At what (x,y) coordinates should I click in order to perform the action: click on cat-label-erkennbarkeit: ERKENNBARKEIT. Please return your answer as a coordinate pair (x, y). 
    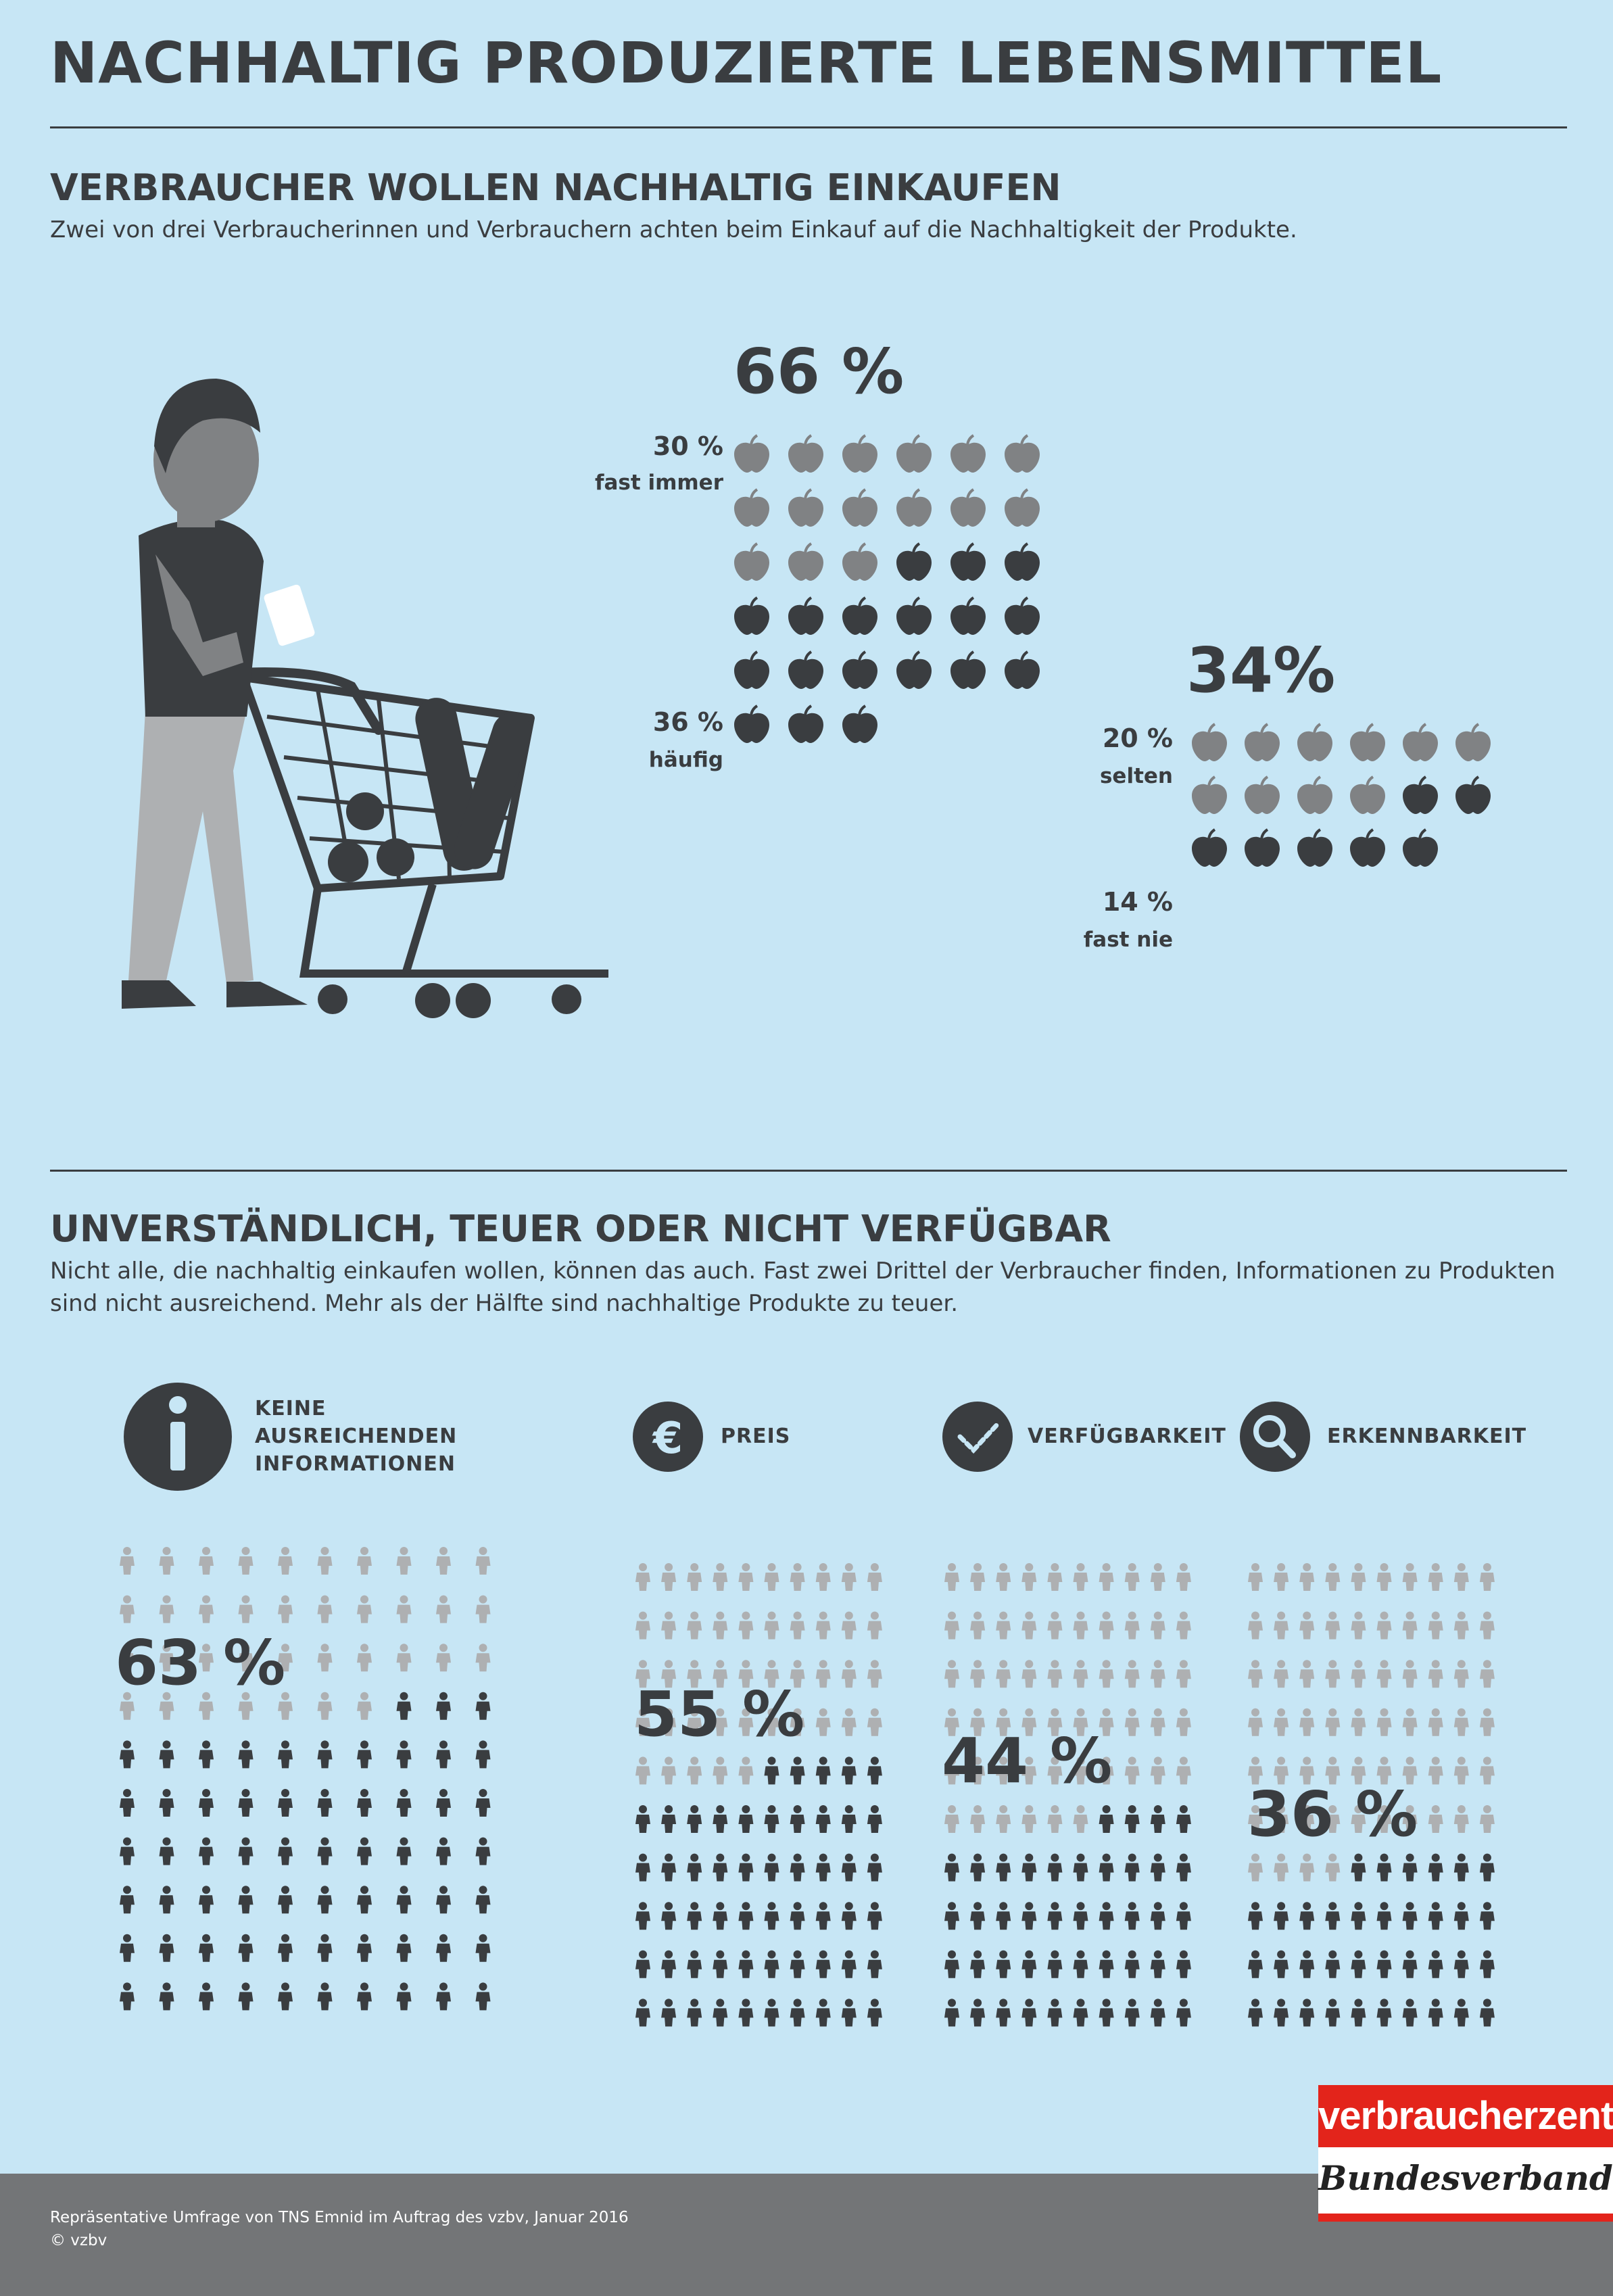
    Looking at the image, I should click on (1427, 1436).